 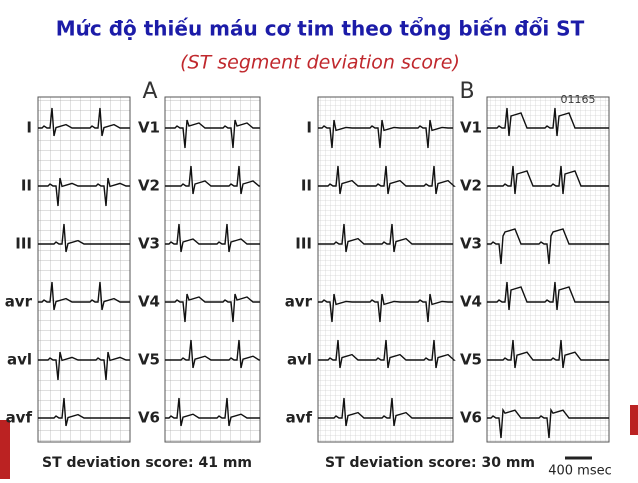 What do you see at coordinates (320, 63) in the screenshot?
I see `subtitle: (ST segment deviation score)` at bounding box center [320, 63].